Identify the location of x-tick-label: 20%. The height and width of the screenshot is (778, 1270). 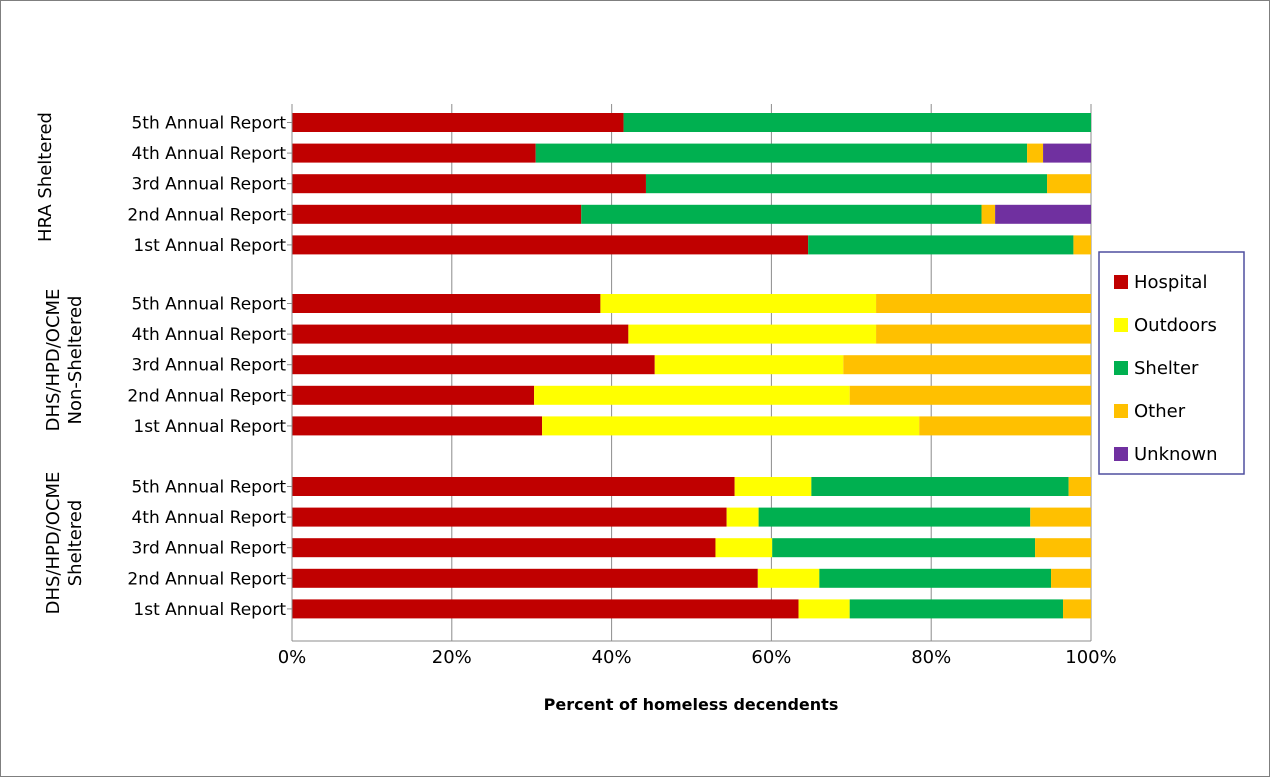
(452, 657).